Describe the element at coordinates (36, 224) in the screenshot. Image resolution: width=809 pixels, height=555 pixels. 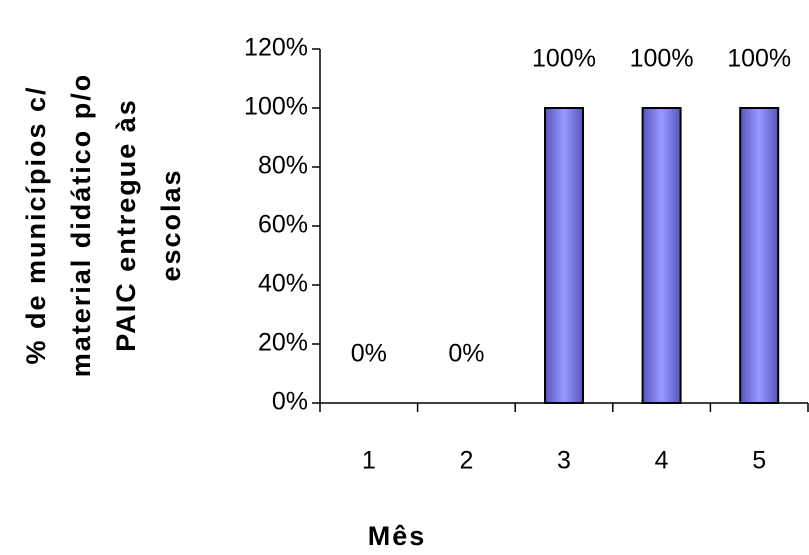
I see `y-axis-title-line: % de municípios c/` at that location.